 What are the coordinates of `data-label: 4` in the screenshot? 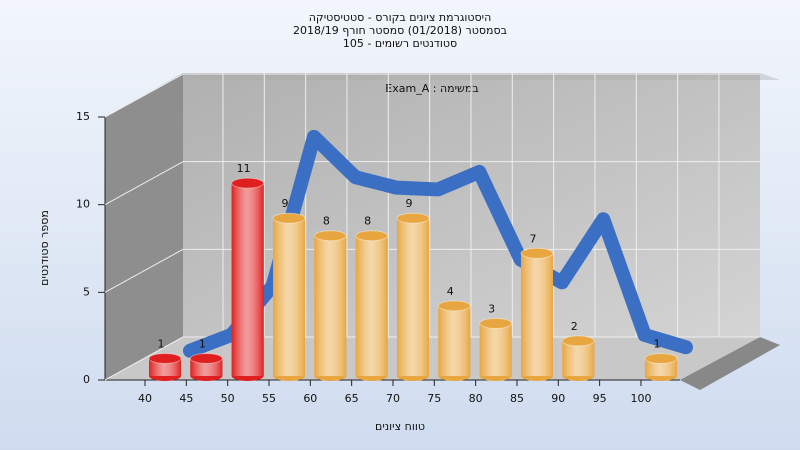 It's located at (450, 291).